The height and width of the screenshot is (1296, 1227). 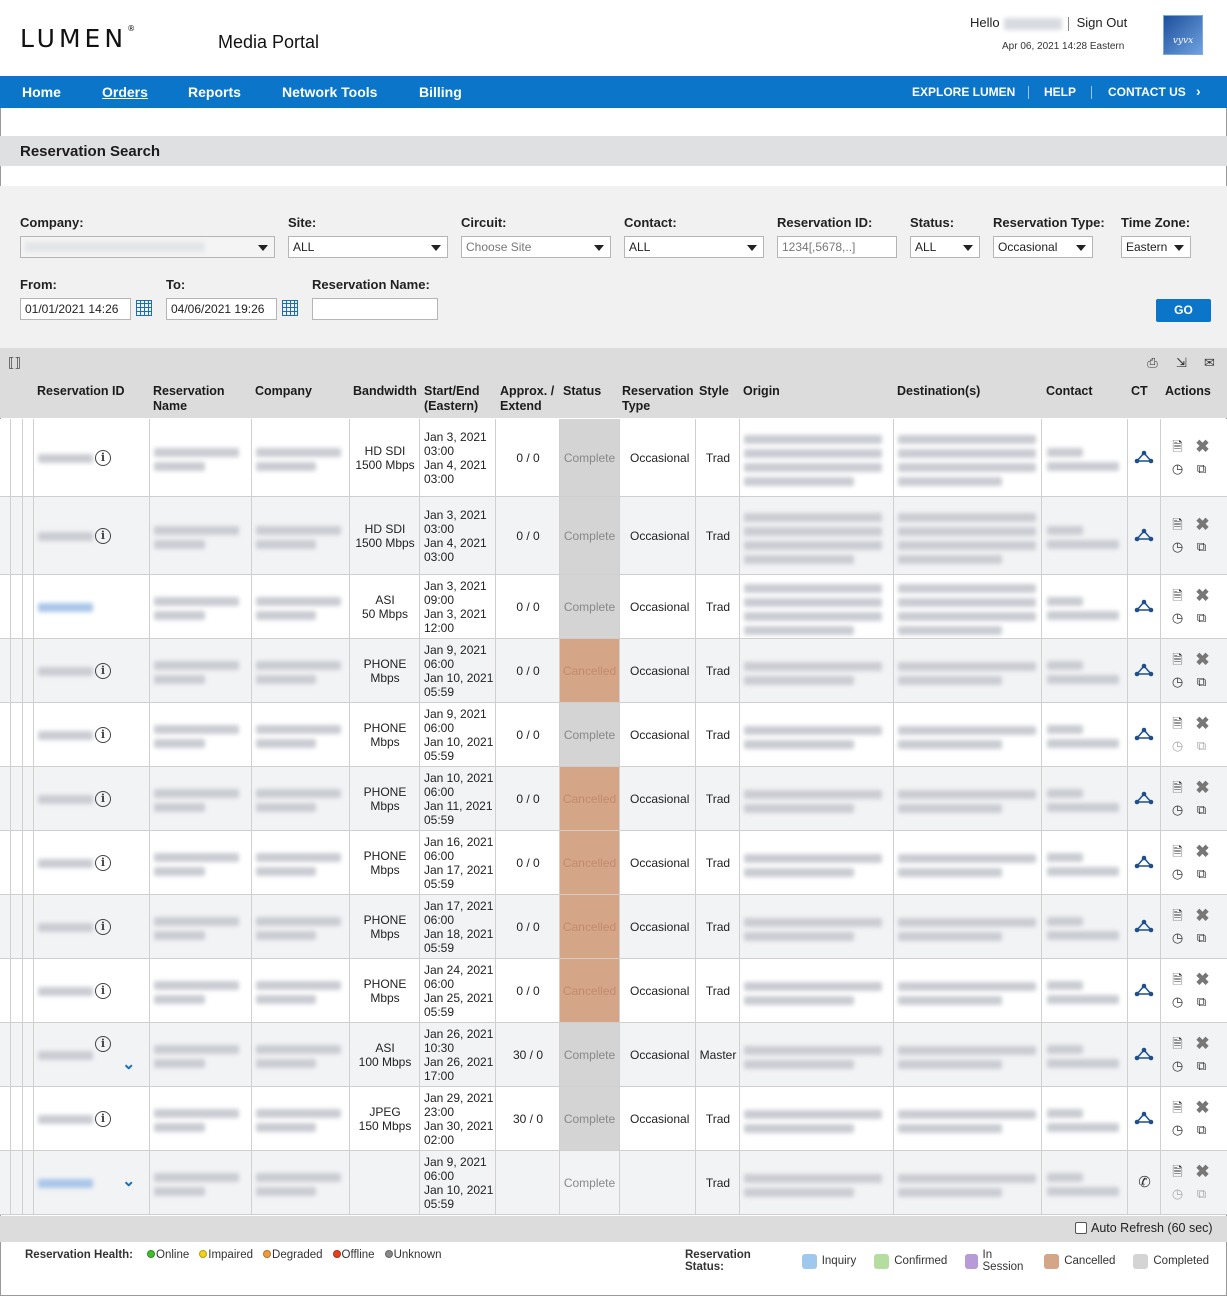 What do you see at coordinates (125, 92) in the screenshot?
I see `nav-orders: Orders` at bounding box center [125, 92].